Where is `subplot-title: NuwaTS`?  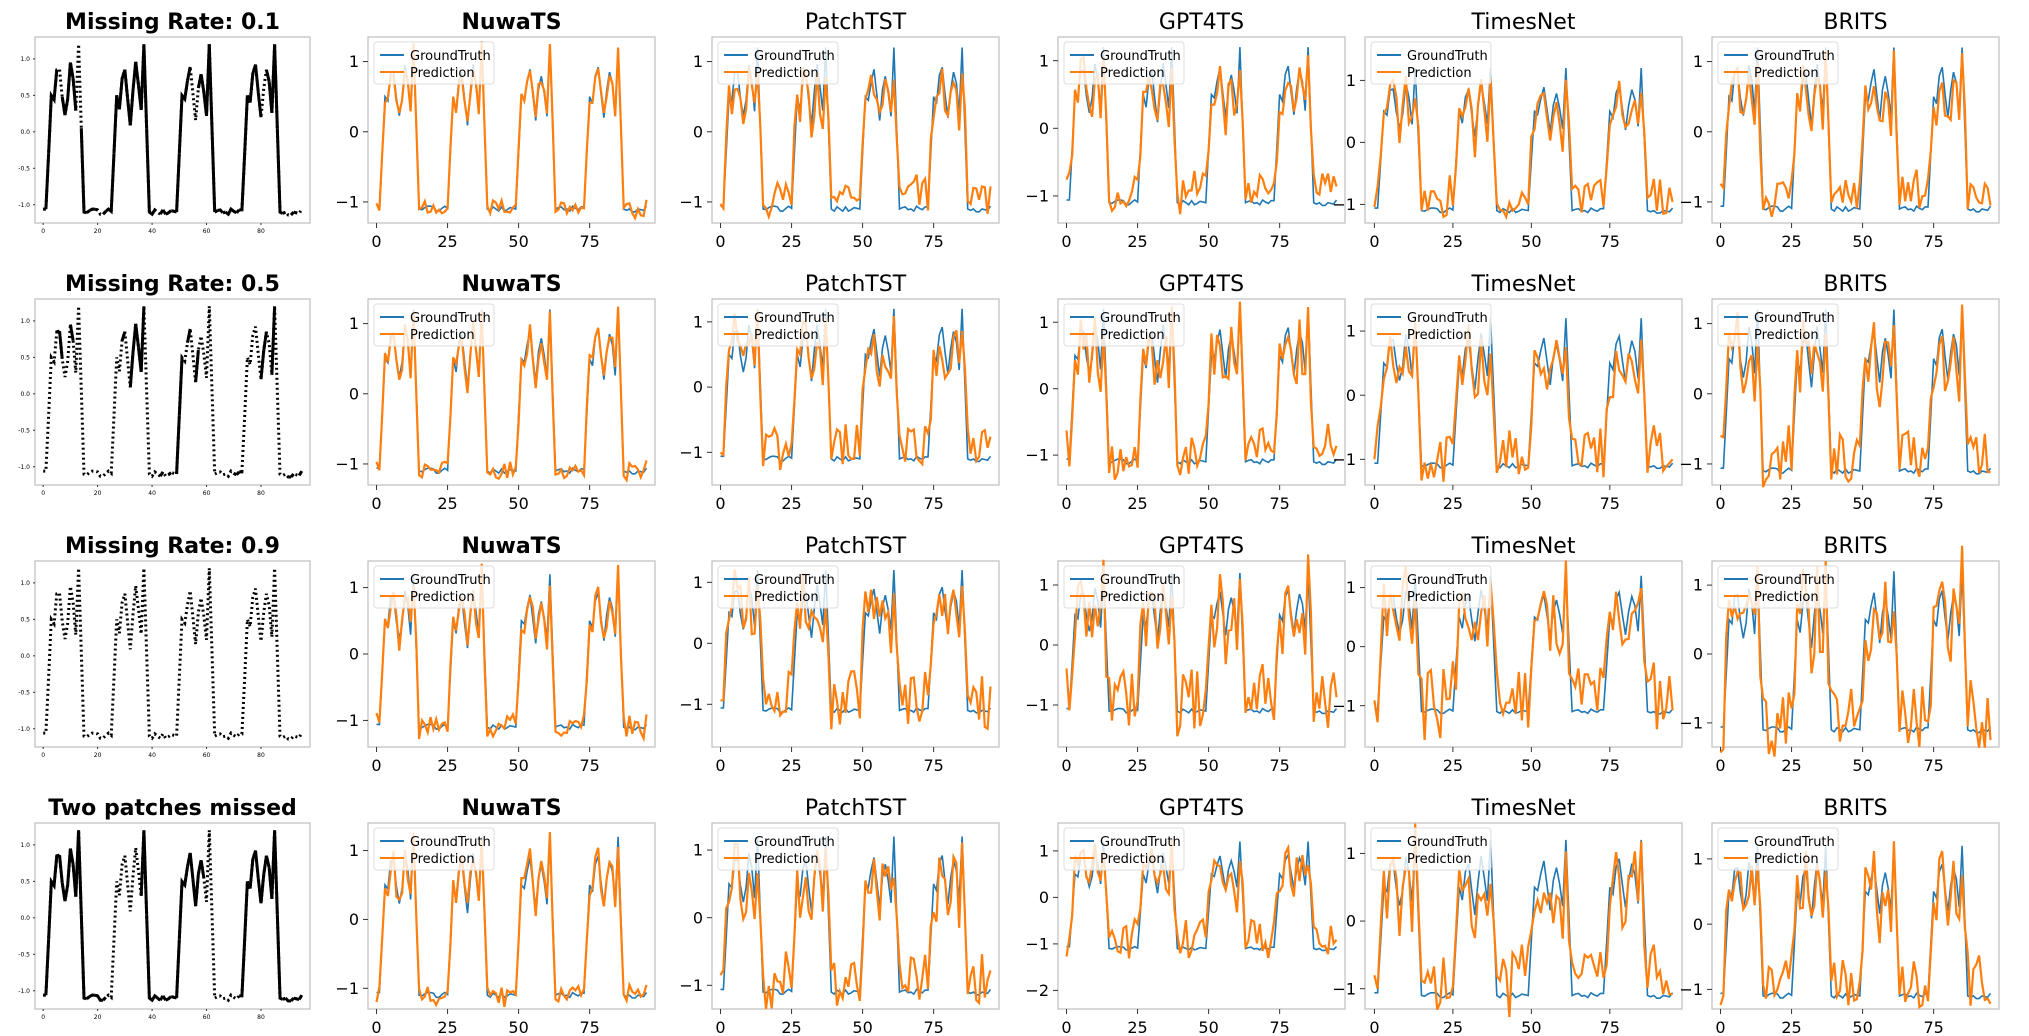
subplot-title: NuwaTS is located at coordinates (511, 546).